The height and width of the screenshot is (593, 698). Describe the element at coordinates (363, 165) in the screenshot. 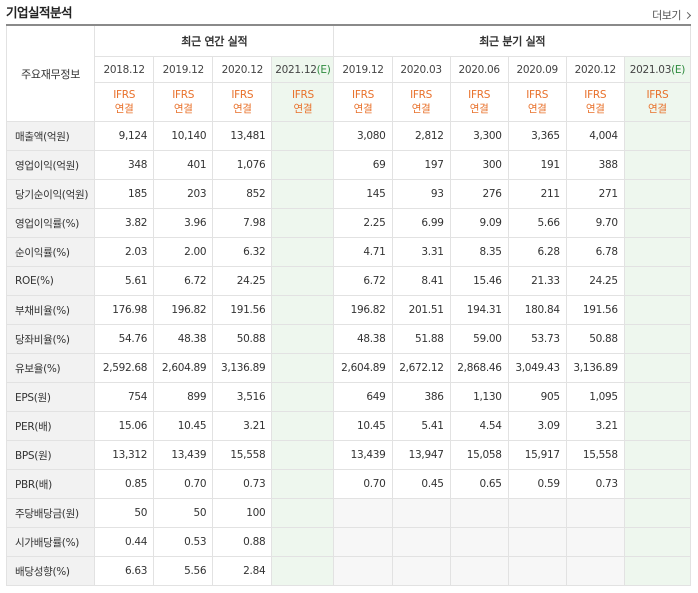

I see `quarter-value: 69` at that location.